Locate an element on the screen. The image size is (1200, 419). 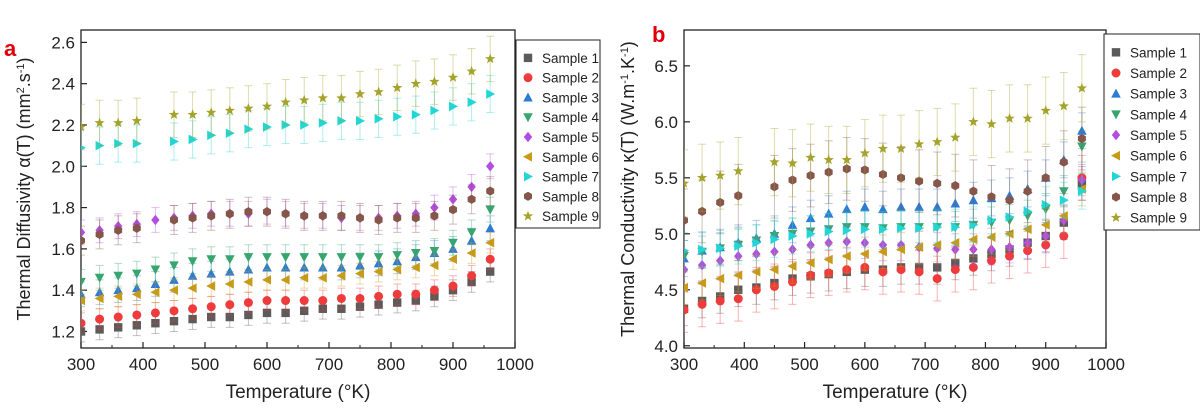
legend-label: Sample 4 is located at coordinates (571, 117).